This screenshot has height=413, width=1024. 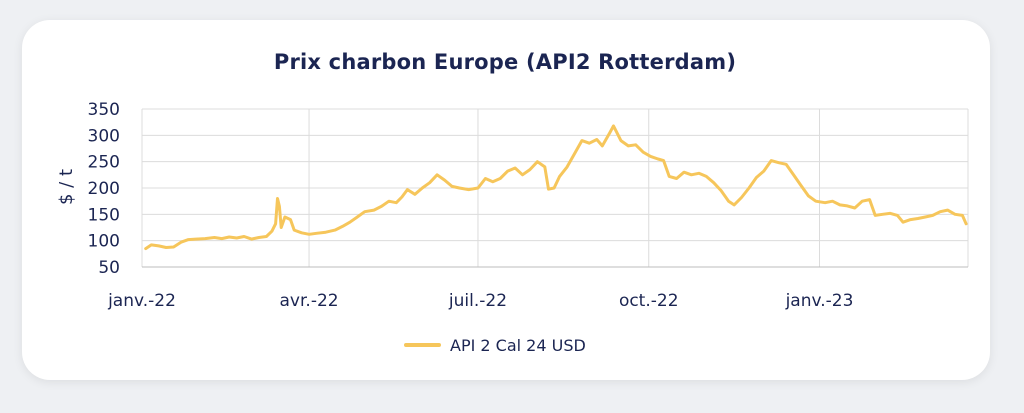 I want to click on legend: API 2 Cal 24 USD, so click(x=495, y=345).